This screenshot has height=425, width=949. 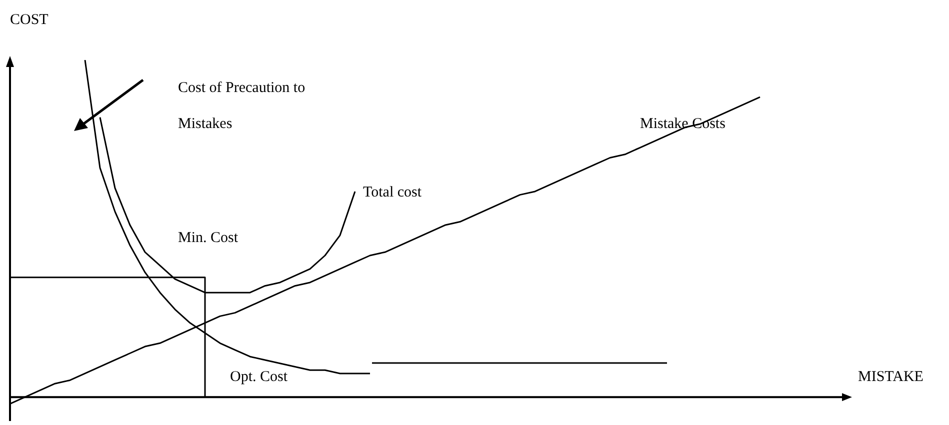 I want to click on annotation: Opt. Cost, so click(x=259, y=377).